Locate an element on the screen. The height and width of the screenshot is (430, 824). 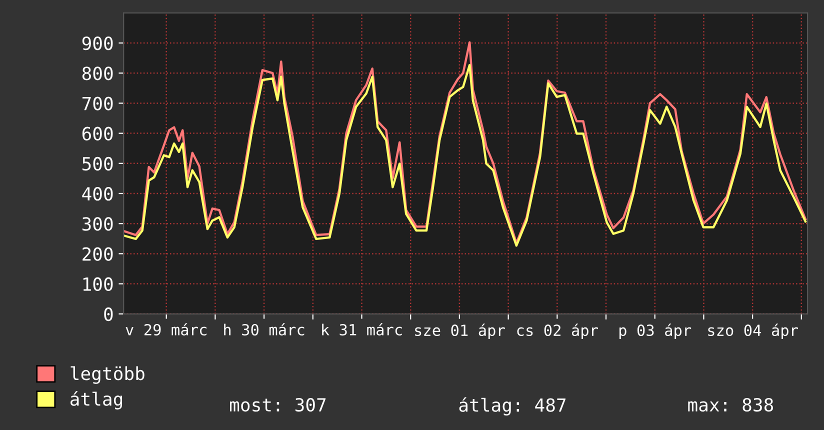
x-tick-label: h 30 márc is located at coordinates (264, 329).